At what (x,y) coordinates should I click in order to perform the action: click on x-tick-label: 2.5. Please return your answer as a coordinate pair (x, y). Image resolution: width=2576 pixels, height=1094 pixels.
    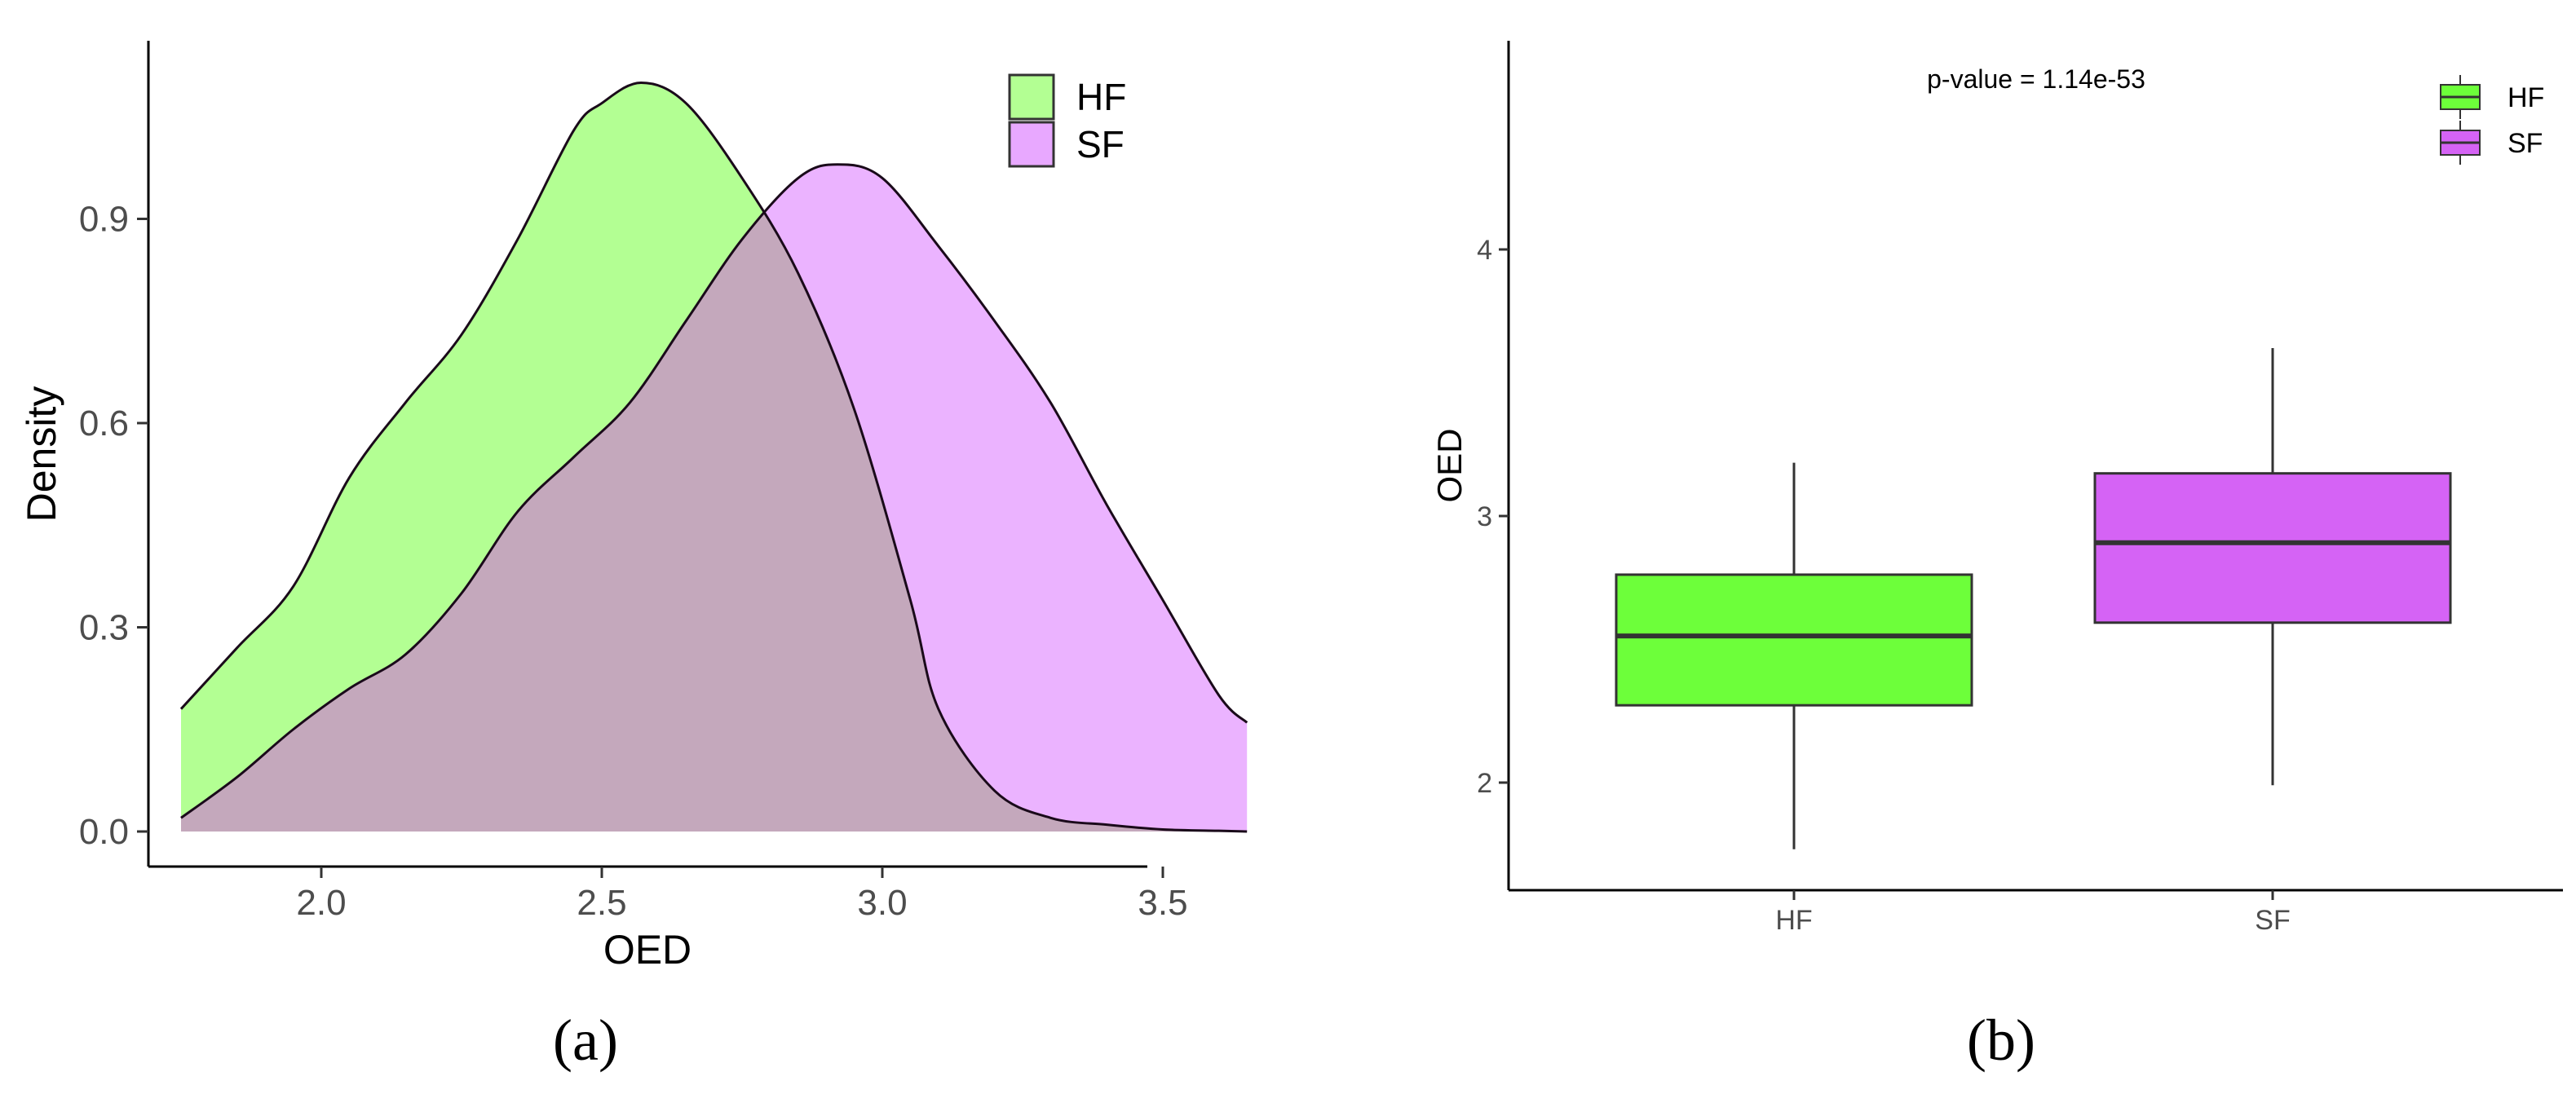
    Looking at the image, I should click on (601, 903).